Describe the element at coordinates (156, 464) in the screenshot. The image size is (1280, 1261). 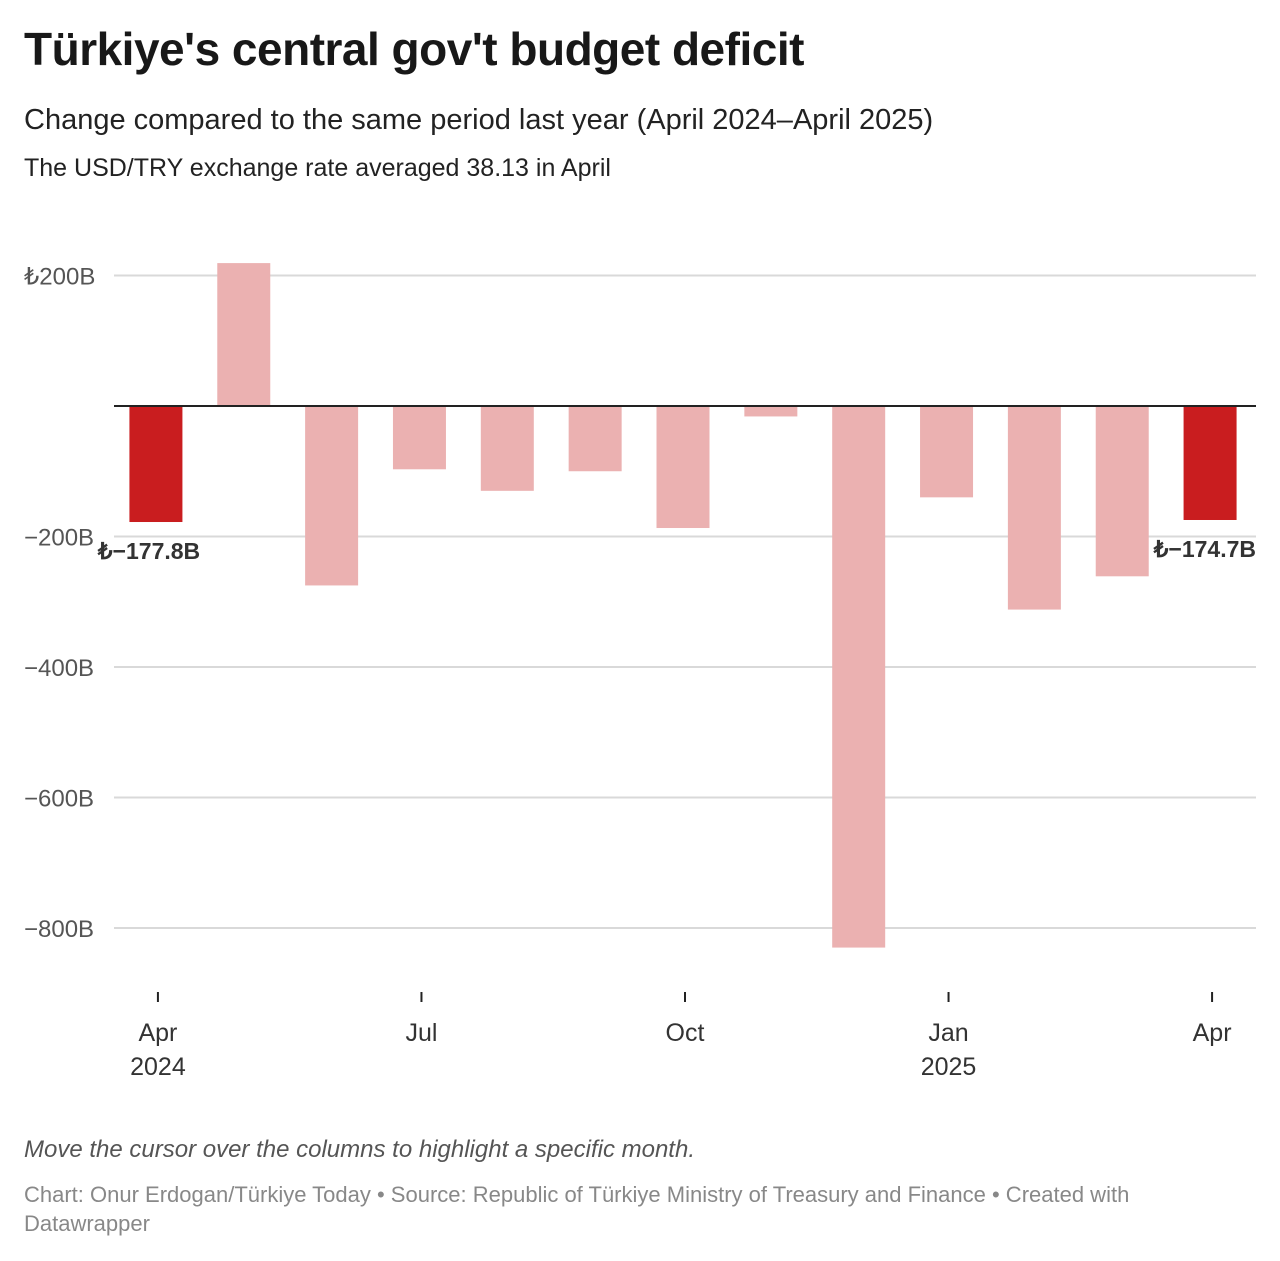
I see `bar-apr-2024` at that location.